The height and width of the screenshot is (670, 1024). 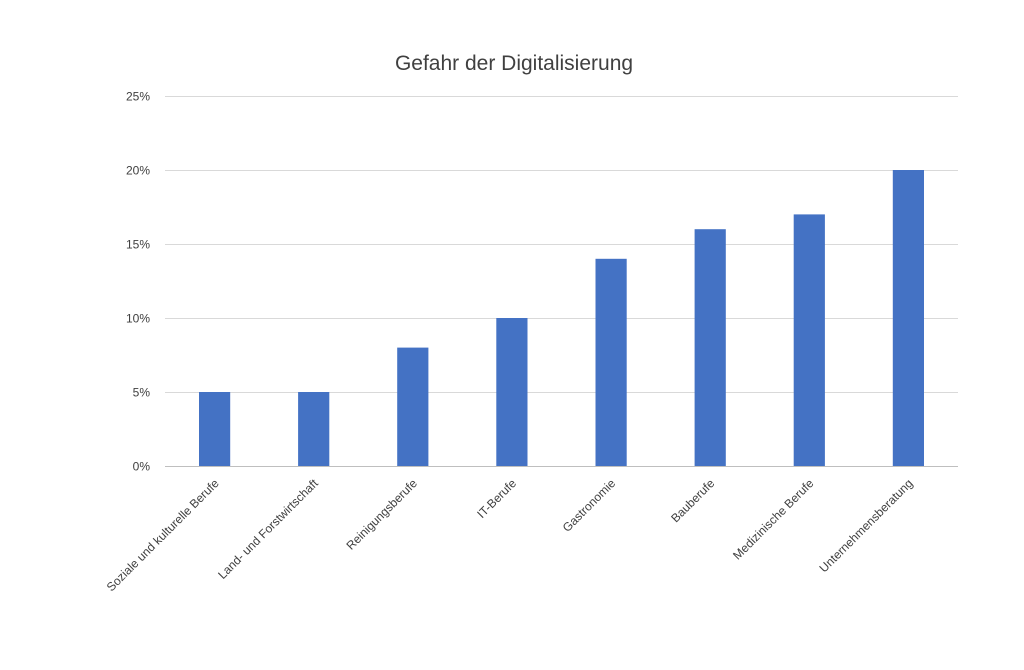 I want to click on x-category-label: Soziale und kulturelle Berufe, so click(x=163, y=535).